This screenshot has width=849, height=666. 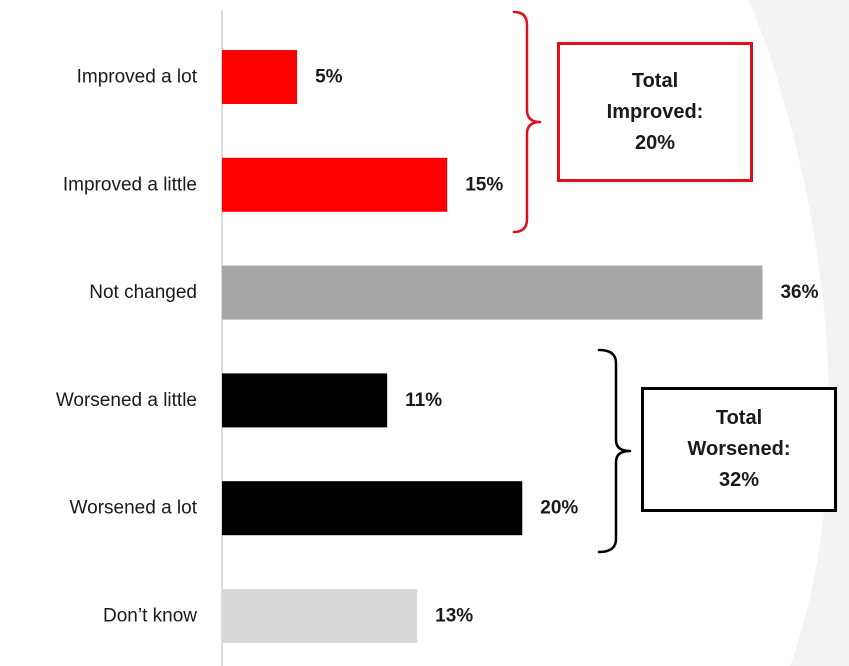 What do you see at coordinates (423, 400) in the screenshot?
I see `value-label-worsened-a-little: 11%` at bounding box center [423, 400].